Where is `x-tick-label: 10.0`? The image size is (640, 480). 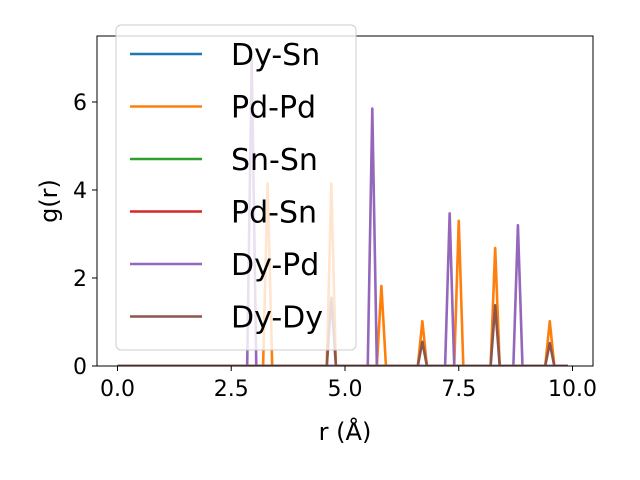 x-tick-label: 10.0 is located at coordinates (572, 389).